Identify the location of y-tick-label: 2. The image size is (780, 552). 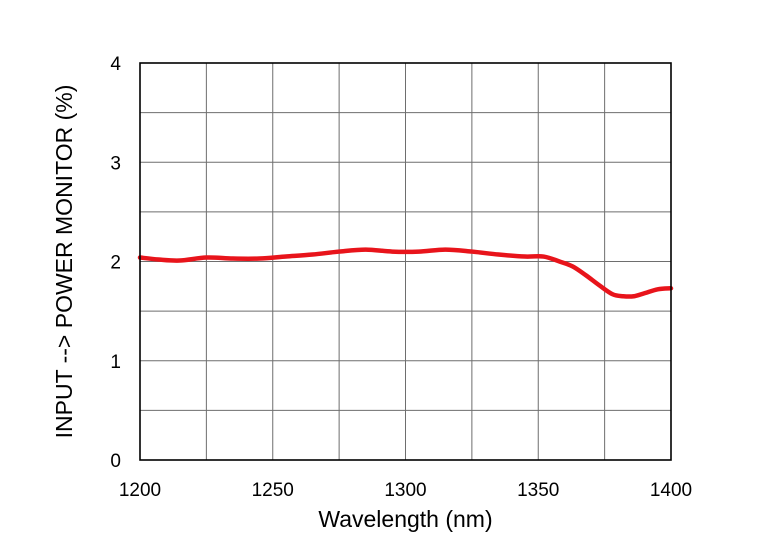
(115, 263).